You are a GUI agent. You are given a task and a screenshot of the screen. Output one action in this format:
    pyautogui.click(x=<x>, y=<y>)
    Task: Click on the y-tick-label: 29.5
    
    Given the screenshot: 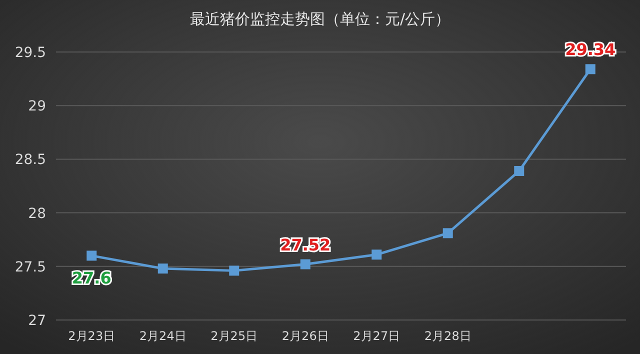 What is the action you would take?
    pyautogui.click(x=30, y=53)
    